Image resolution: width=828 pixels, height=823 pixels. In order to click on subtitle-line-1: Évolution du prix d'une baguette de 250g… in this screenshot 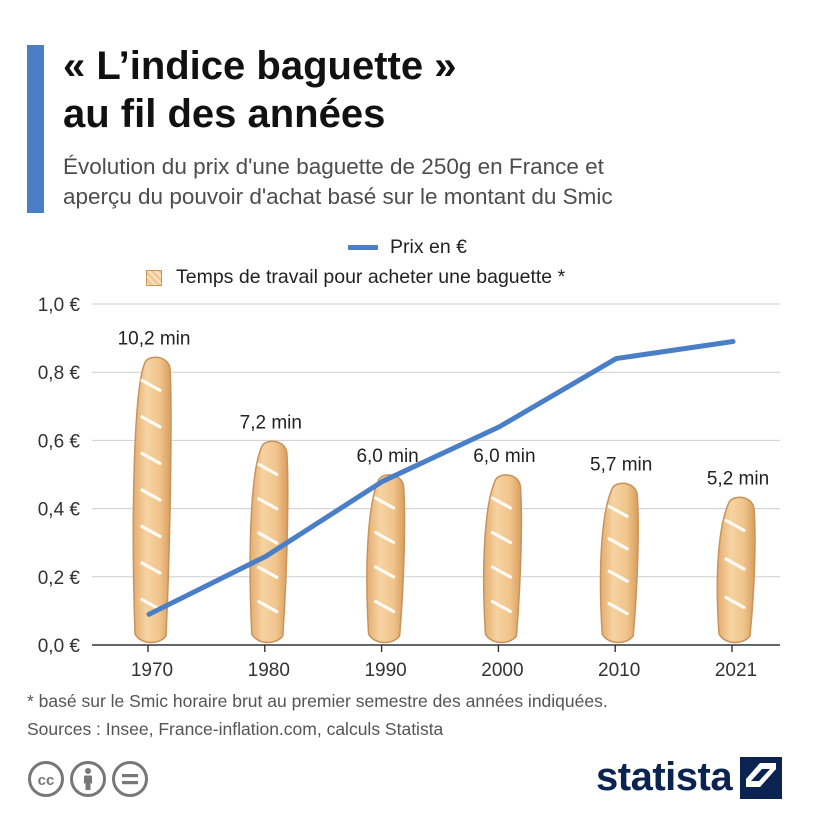, I will do `click(333, 166)`.